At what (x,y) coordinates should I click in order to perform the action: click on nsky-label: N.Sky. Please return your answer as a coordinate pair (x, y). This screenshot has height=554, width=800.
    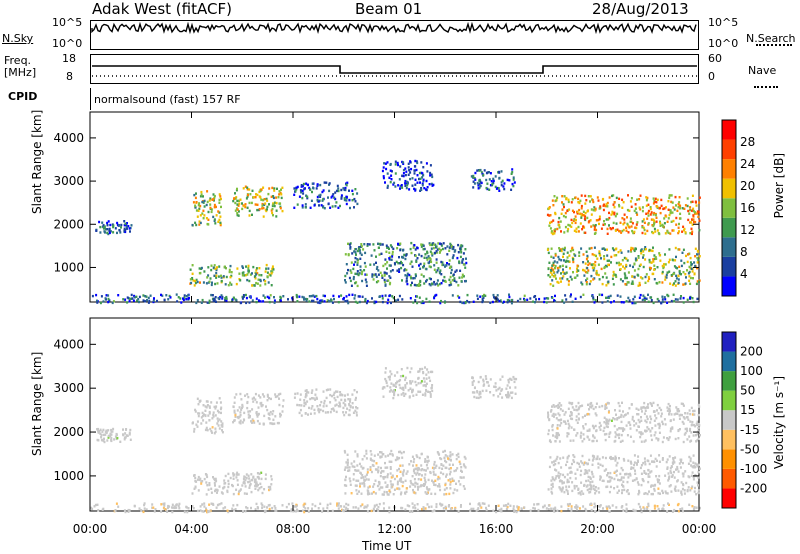
    Looking at the image, I should click on (18, 38).